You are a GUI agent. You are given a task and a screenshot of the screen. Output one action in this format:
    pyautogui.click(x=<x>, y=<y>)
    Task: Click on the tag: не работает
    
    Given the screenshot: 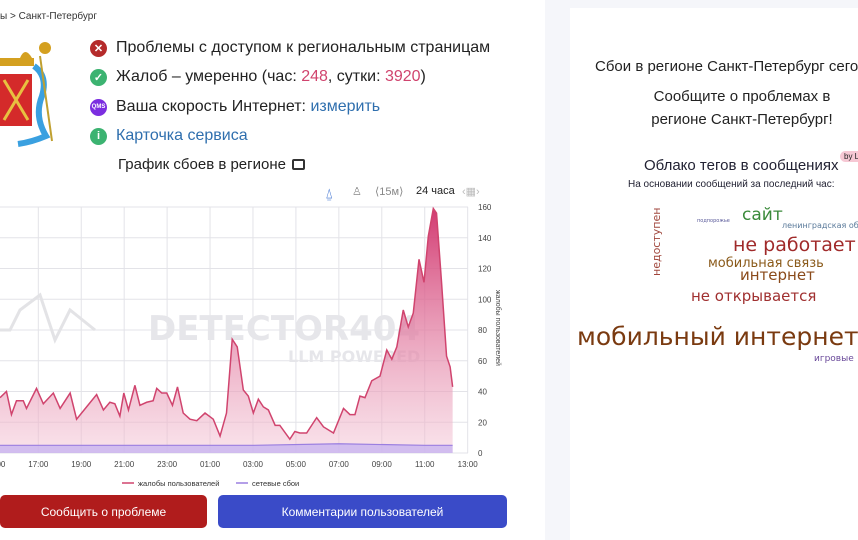 What is the action you would take?
    pyautogui.click(x=794, y=245)
    